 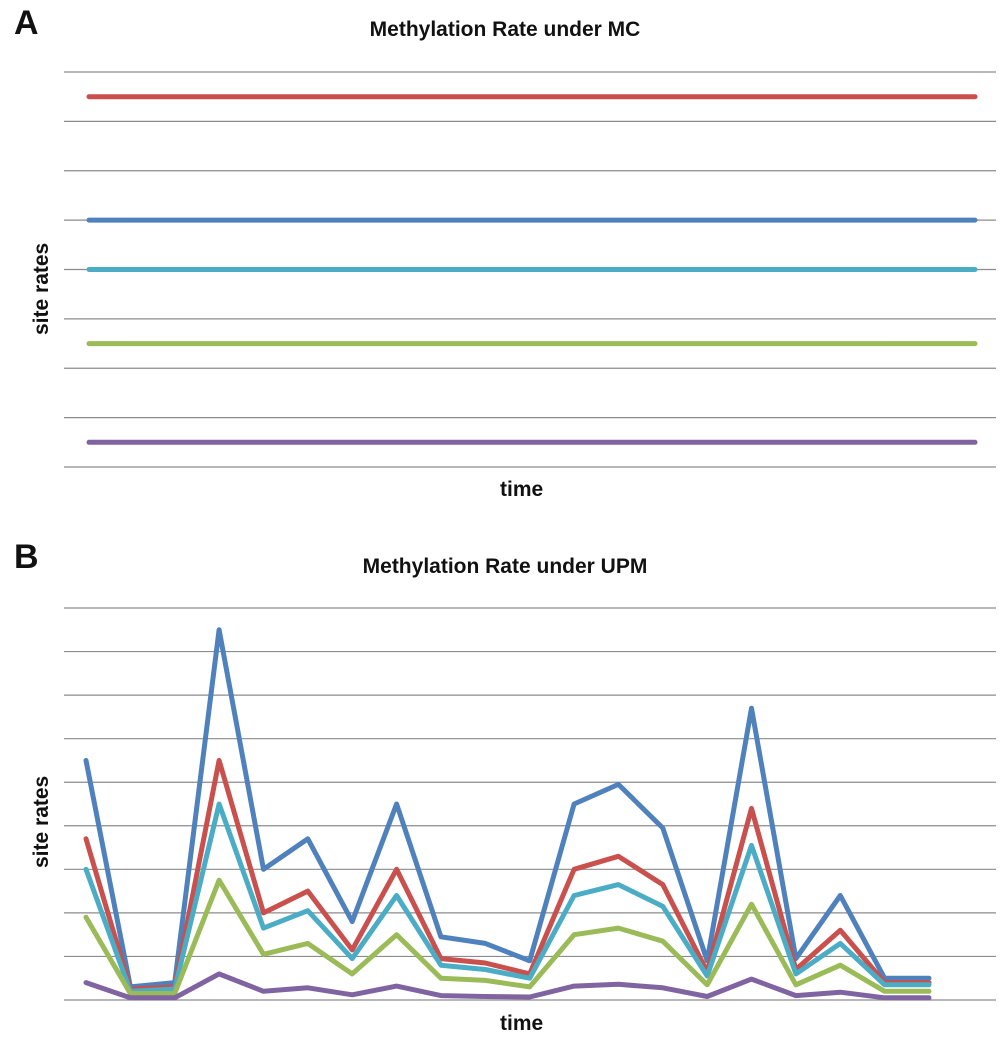 I want to click on chart-title-b: Methylation Rate under UPM, so click(x=505, y=566).